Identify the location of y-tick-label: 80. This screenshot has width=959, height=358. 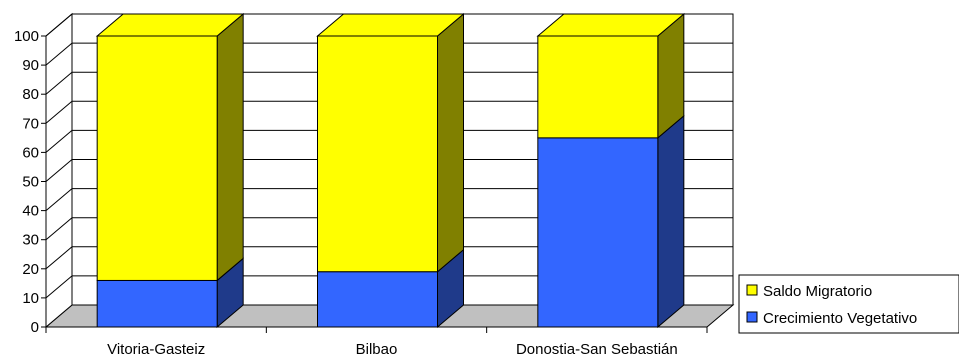
(30, 94).